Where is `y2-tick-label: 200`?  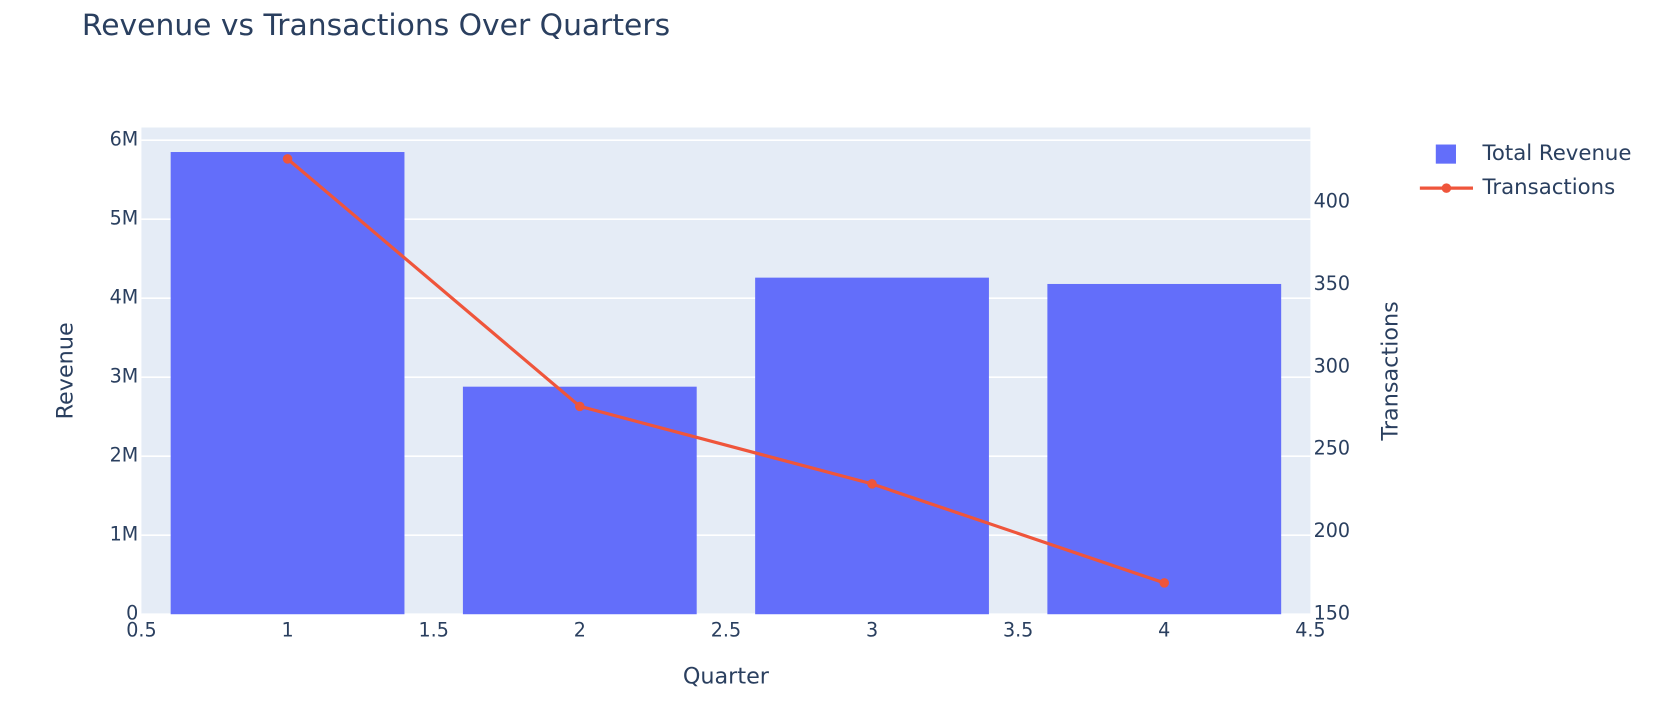 y2-tick-label: 200 is located at coordinates (1332, 530).